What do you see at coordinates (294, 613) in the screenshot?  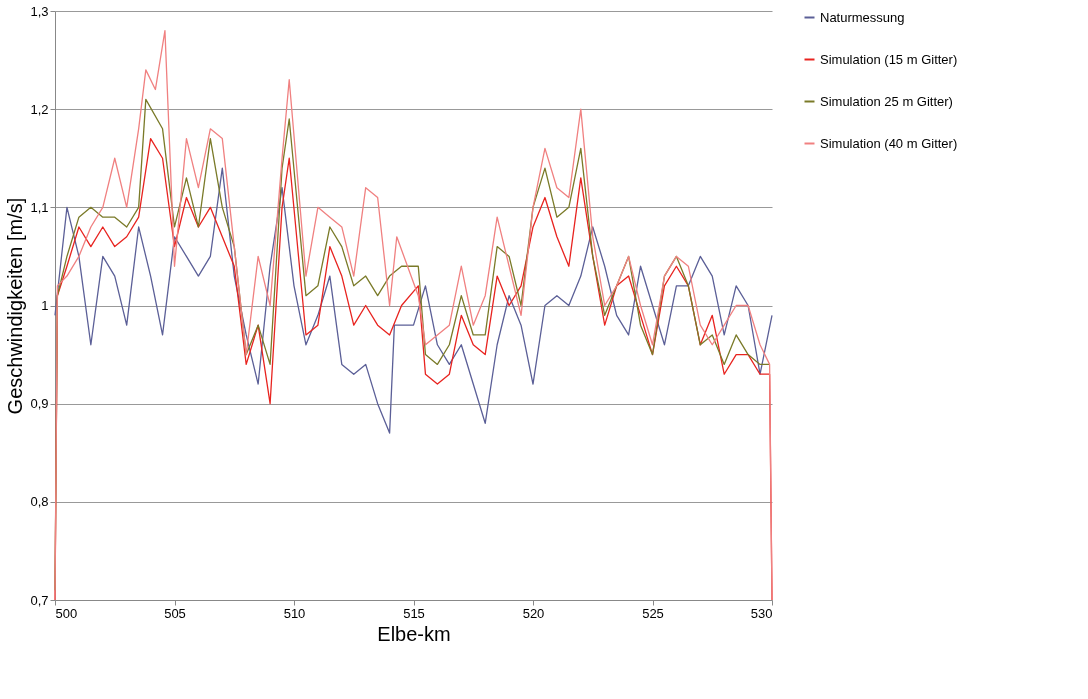 I see `x-tick-label: 510` at bounding box center [294, 613].